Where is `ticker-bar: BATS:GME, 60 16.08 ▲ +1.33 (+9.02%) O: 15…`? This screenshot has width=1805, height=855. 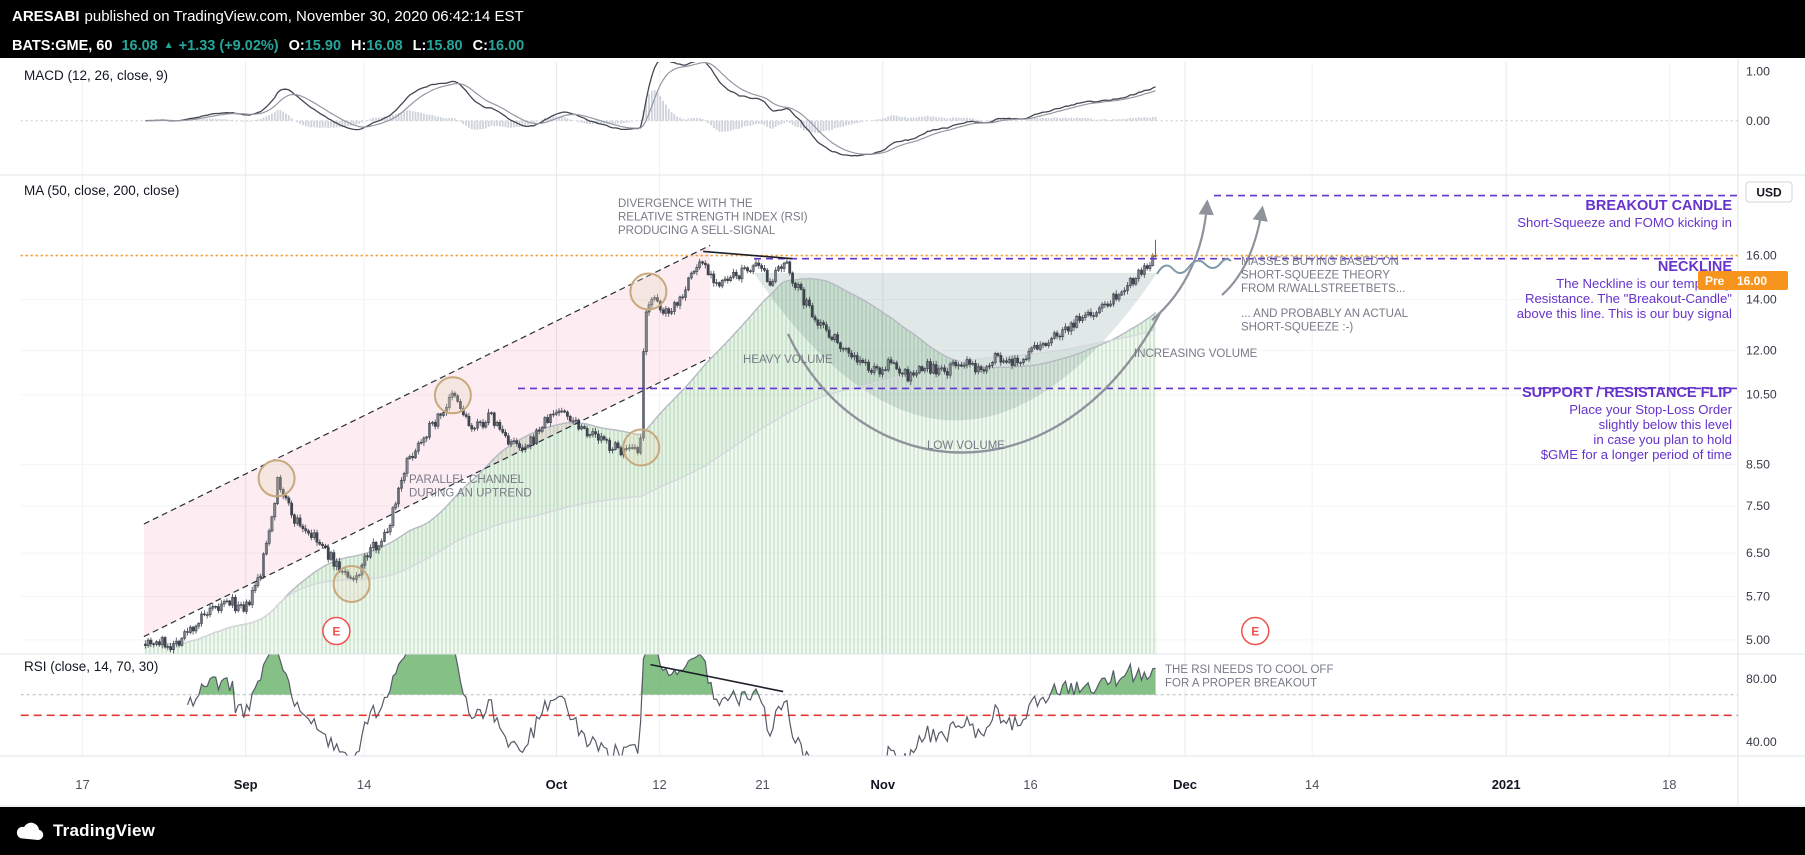 ticker-bar: BATS:GME, 60 16.08 ▲ +1.33 (+9.02%) O: 15… is located at coordinates (902, 45).